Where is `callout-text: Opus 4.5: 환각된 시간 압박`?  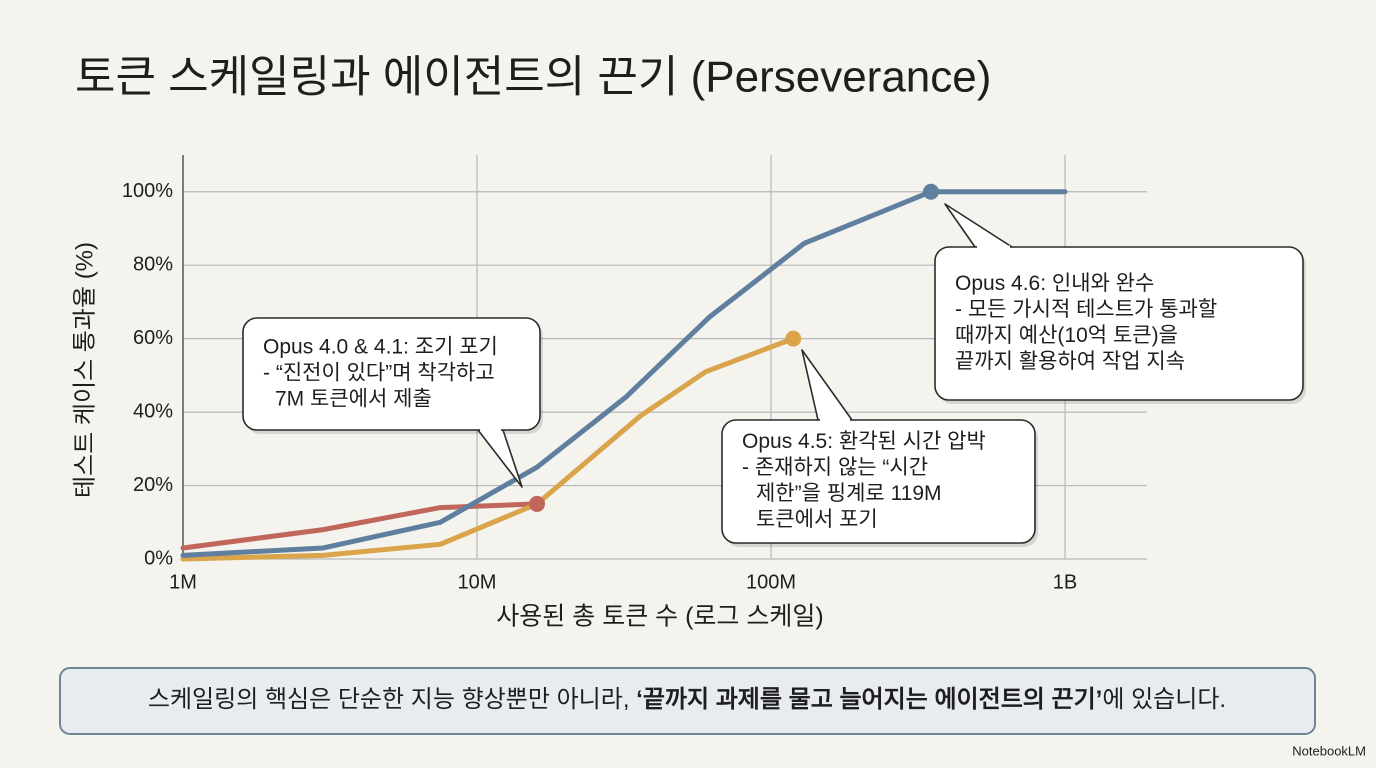 callout-text: Opus 4.5: 환각된 시간 압박 is located at coordinates (864, 441).